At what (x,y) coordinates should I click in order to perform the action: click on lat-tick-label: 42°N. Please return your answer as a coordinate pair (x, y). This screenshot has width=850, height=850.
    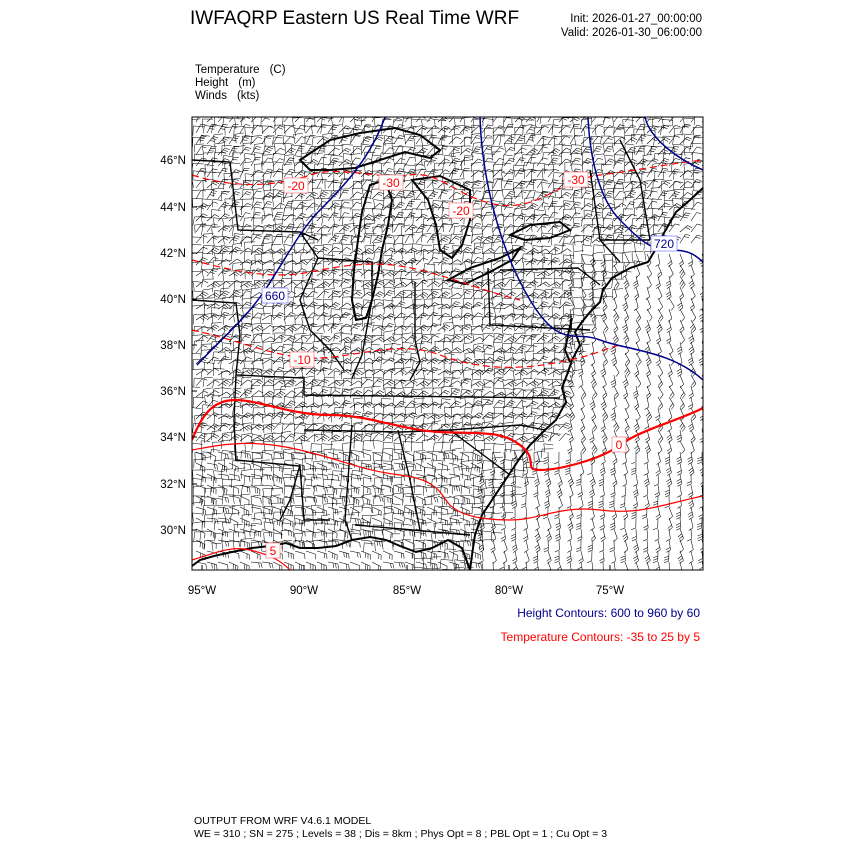
    Looking at the image, I should click on (173, 254).